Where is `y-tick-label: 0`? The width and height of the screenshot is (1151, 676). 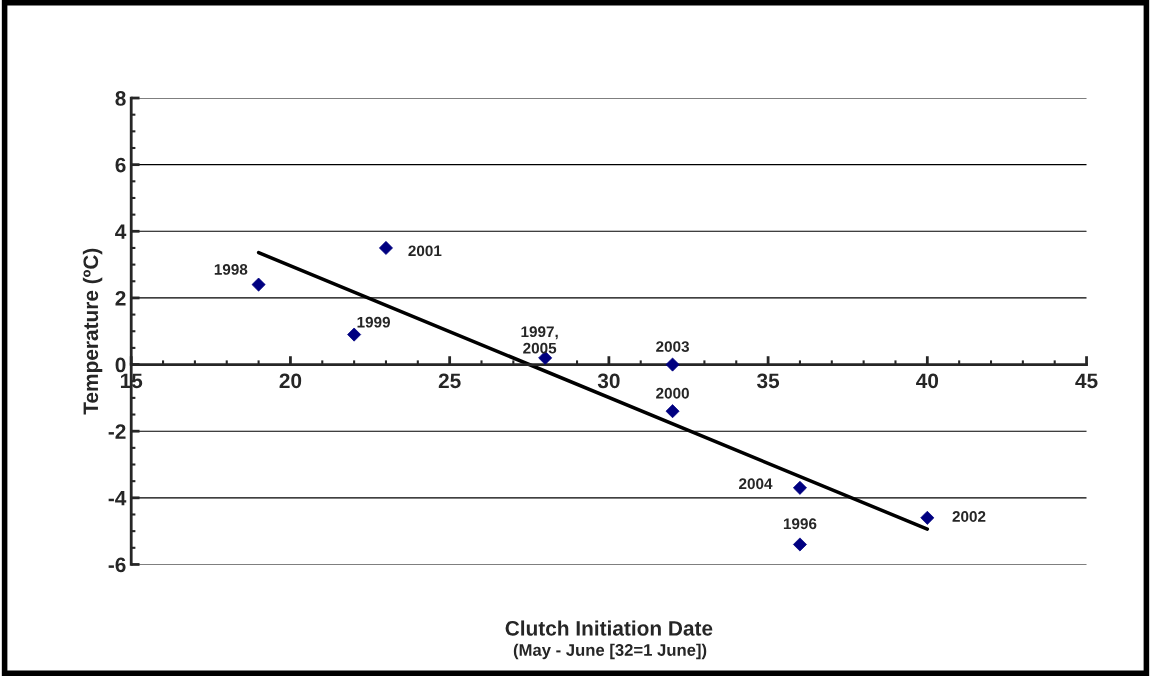 y-tick-label: 0 is located at coordinates (120, 365).